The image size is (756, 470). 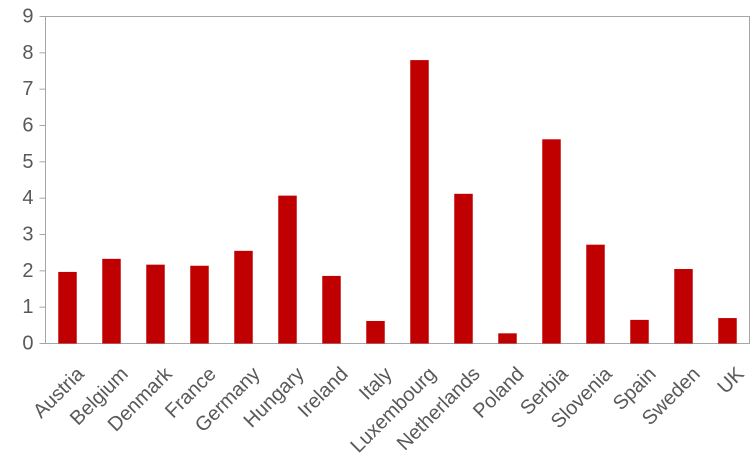 What do you see at coordinates (323, 392) in the screenshot?
I see `x-tick-label: Ireland` at bounding box center [323, 392].